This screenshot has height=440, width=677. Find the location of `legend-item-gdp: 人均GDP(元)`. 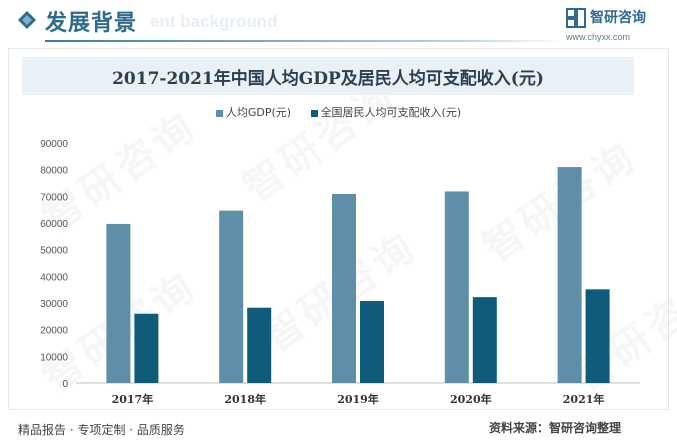

legend-item-gdp: 人均GDP(元) is located at coordinates (253, 112).